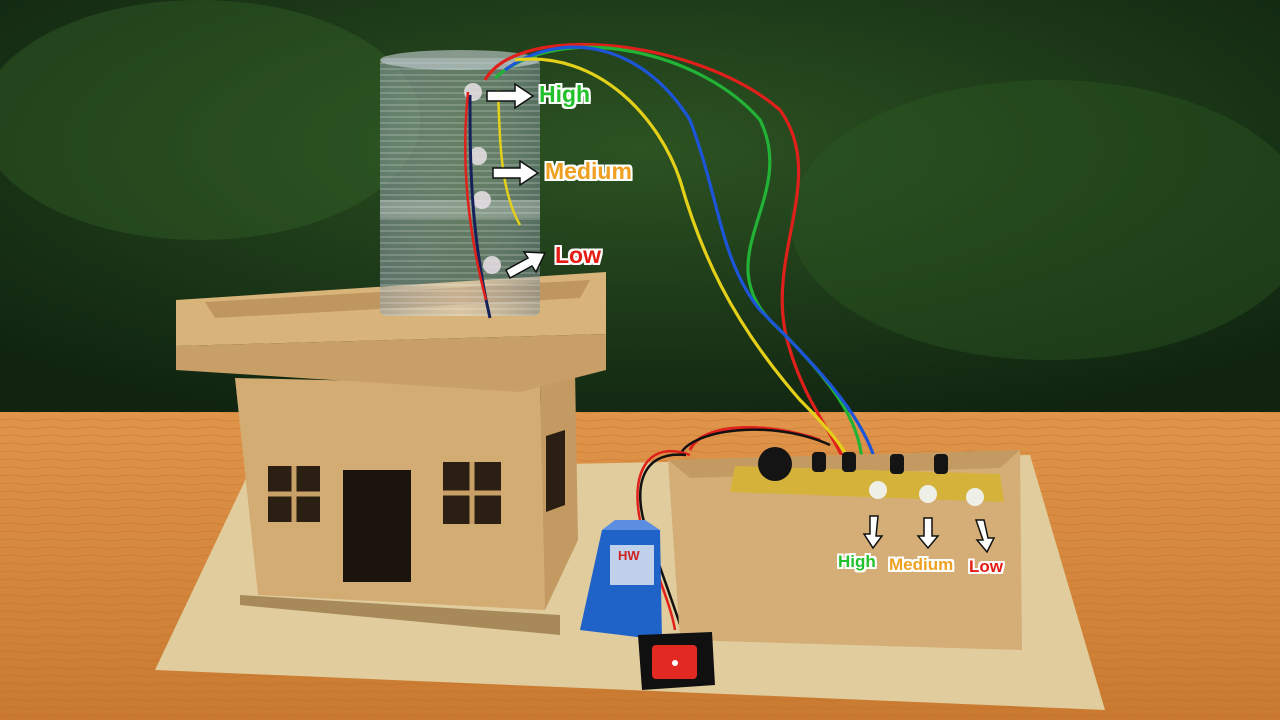 The height and width of the screenshot is (720, 1280). Describe the element at coordinates (928, 494) in the screenshot. I see `led-medium` at that location.